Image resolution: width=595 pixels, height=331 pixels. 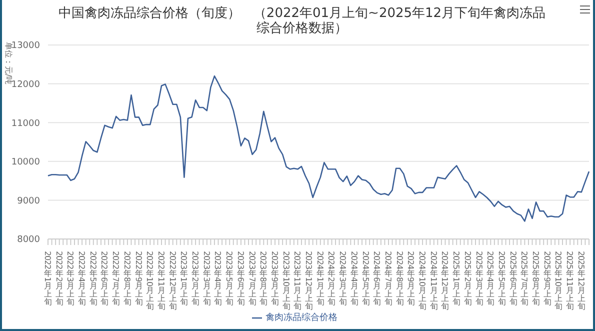 What do you see at coordinates (569, 281) in the screenshot?
I see `category-label: 2025年11月上旬` at bounding box center [569, 281].